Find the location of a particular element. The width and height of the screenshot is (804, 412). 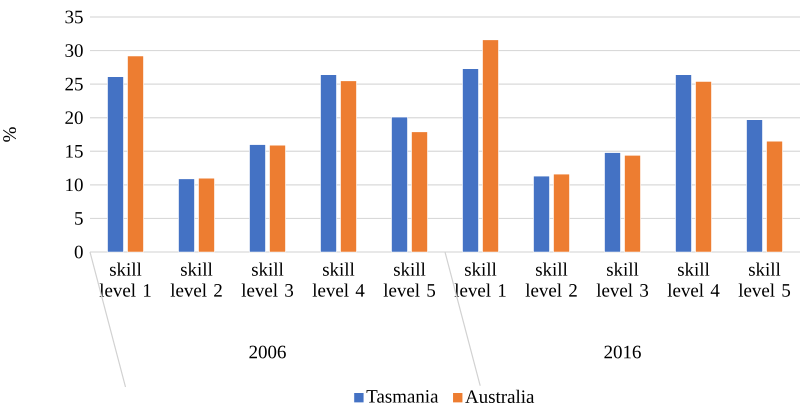

y-tick-label: 20 is located at coordinates (74, 117).